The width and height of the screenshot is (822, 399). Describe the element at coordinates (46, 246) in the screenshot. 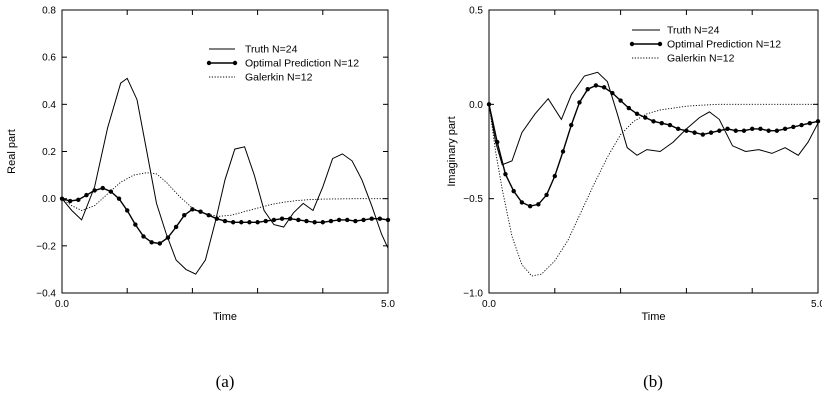

I see `panel-a-ytick-label: −0.2` at that location.